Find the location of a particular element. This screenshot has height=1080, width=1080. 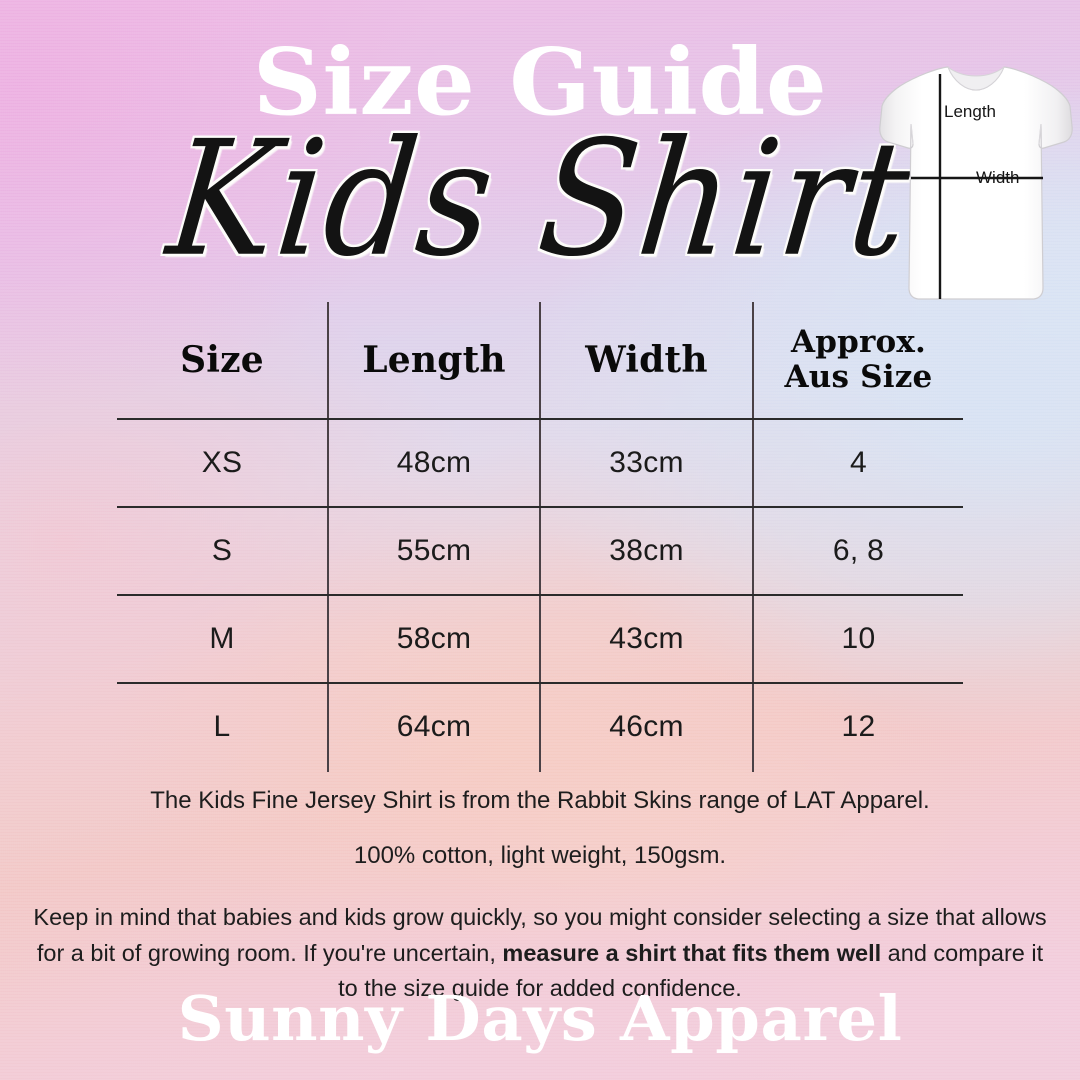

table-row: 33cm is located at coordinates (646, 462).